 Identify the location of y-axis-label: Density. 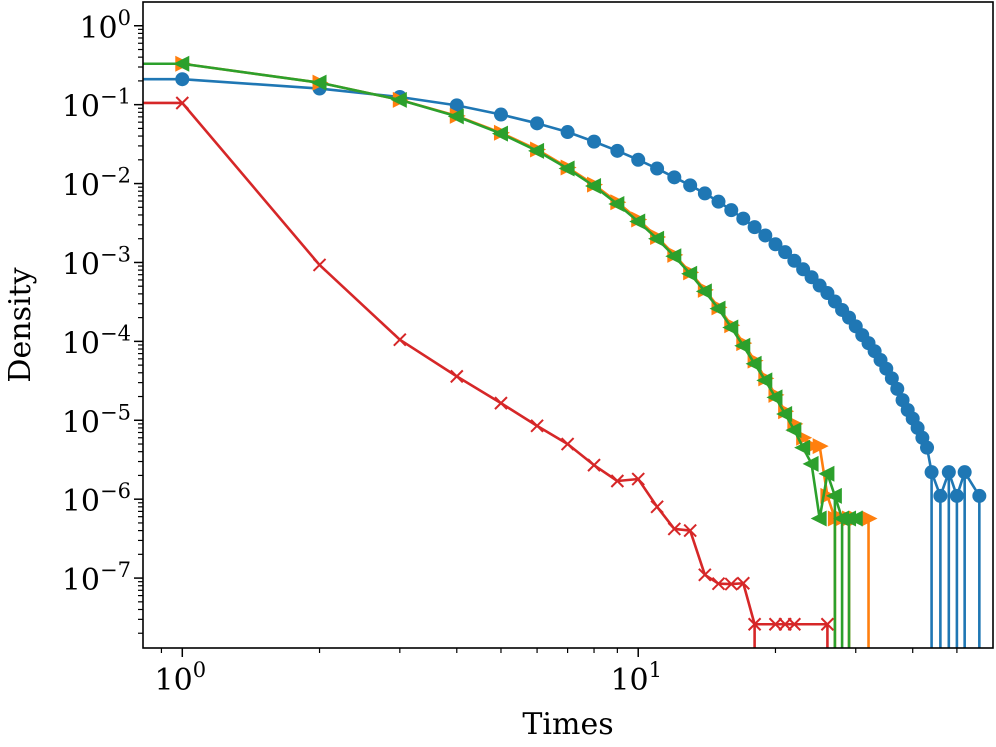
(20, 324).